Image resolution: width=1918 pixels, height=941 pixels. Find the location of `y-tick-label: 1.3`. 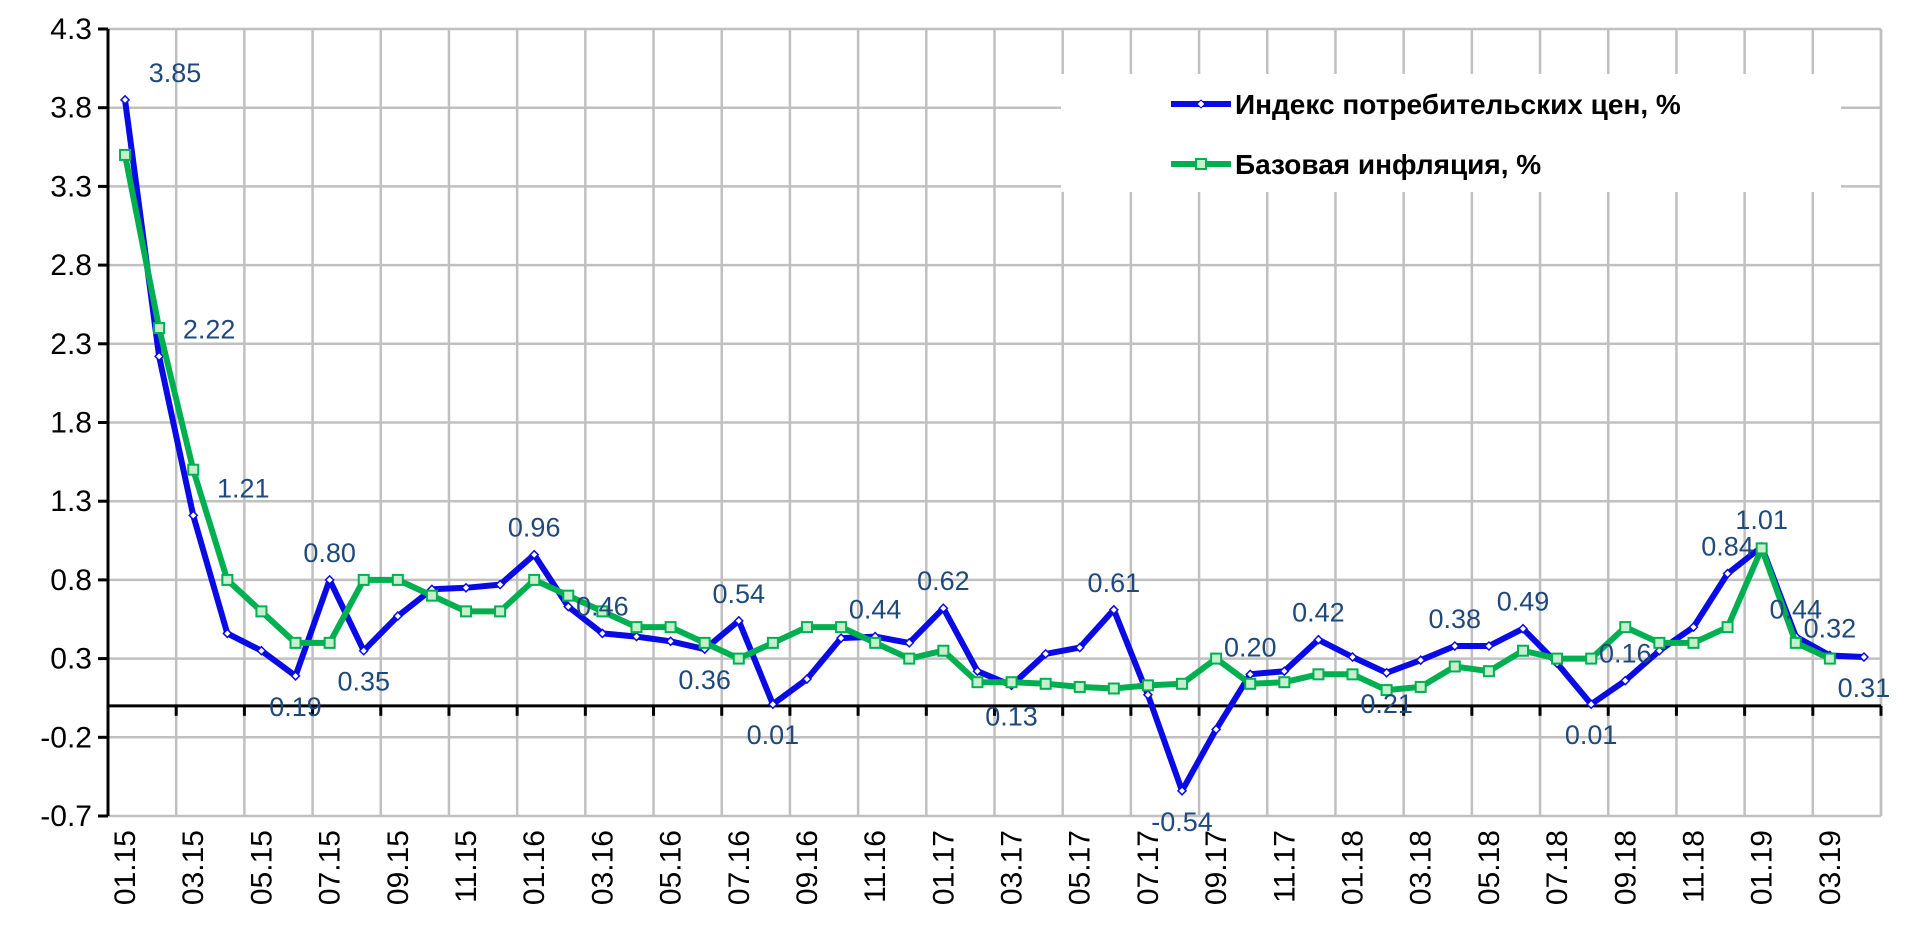

y-tick-label: 1.3 is located at coordinates (71, 501).